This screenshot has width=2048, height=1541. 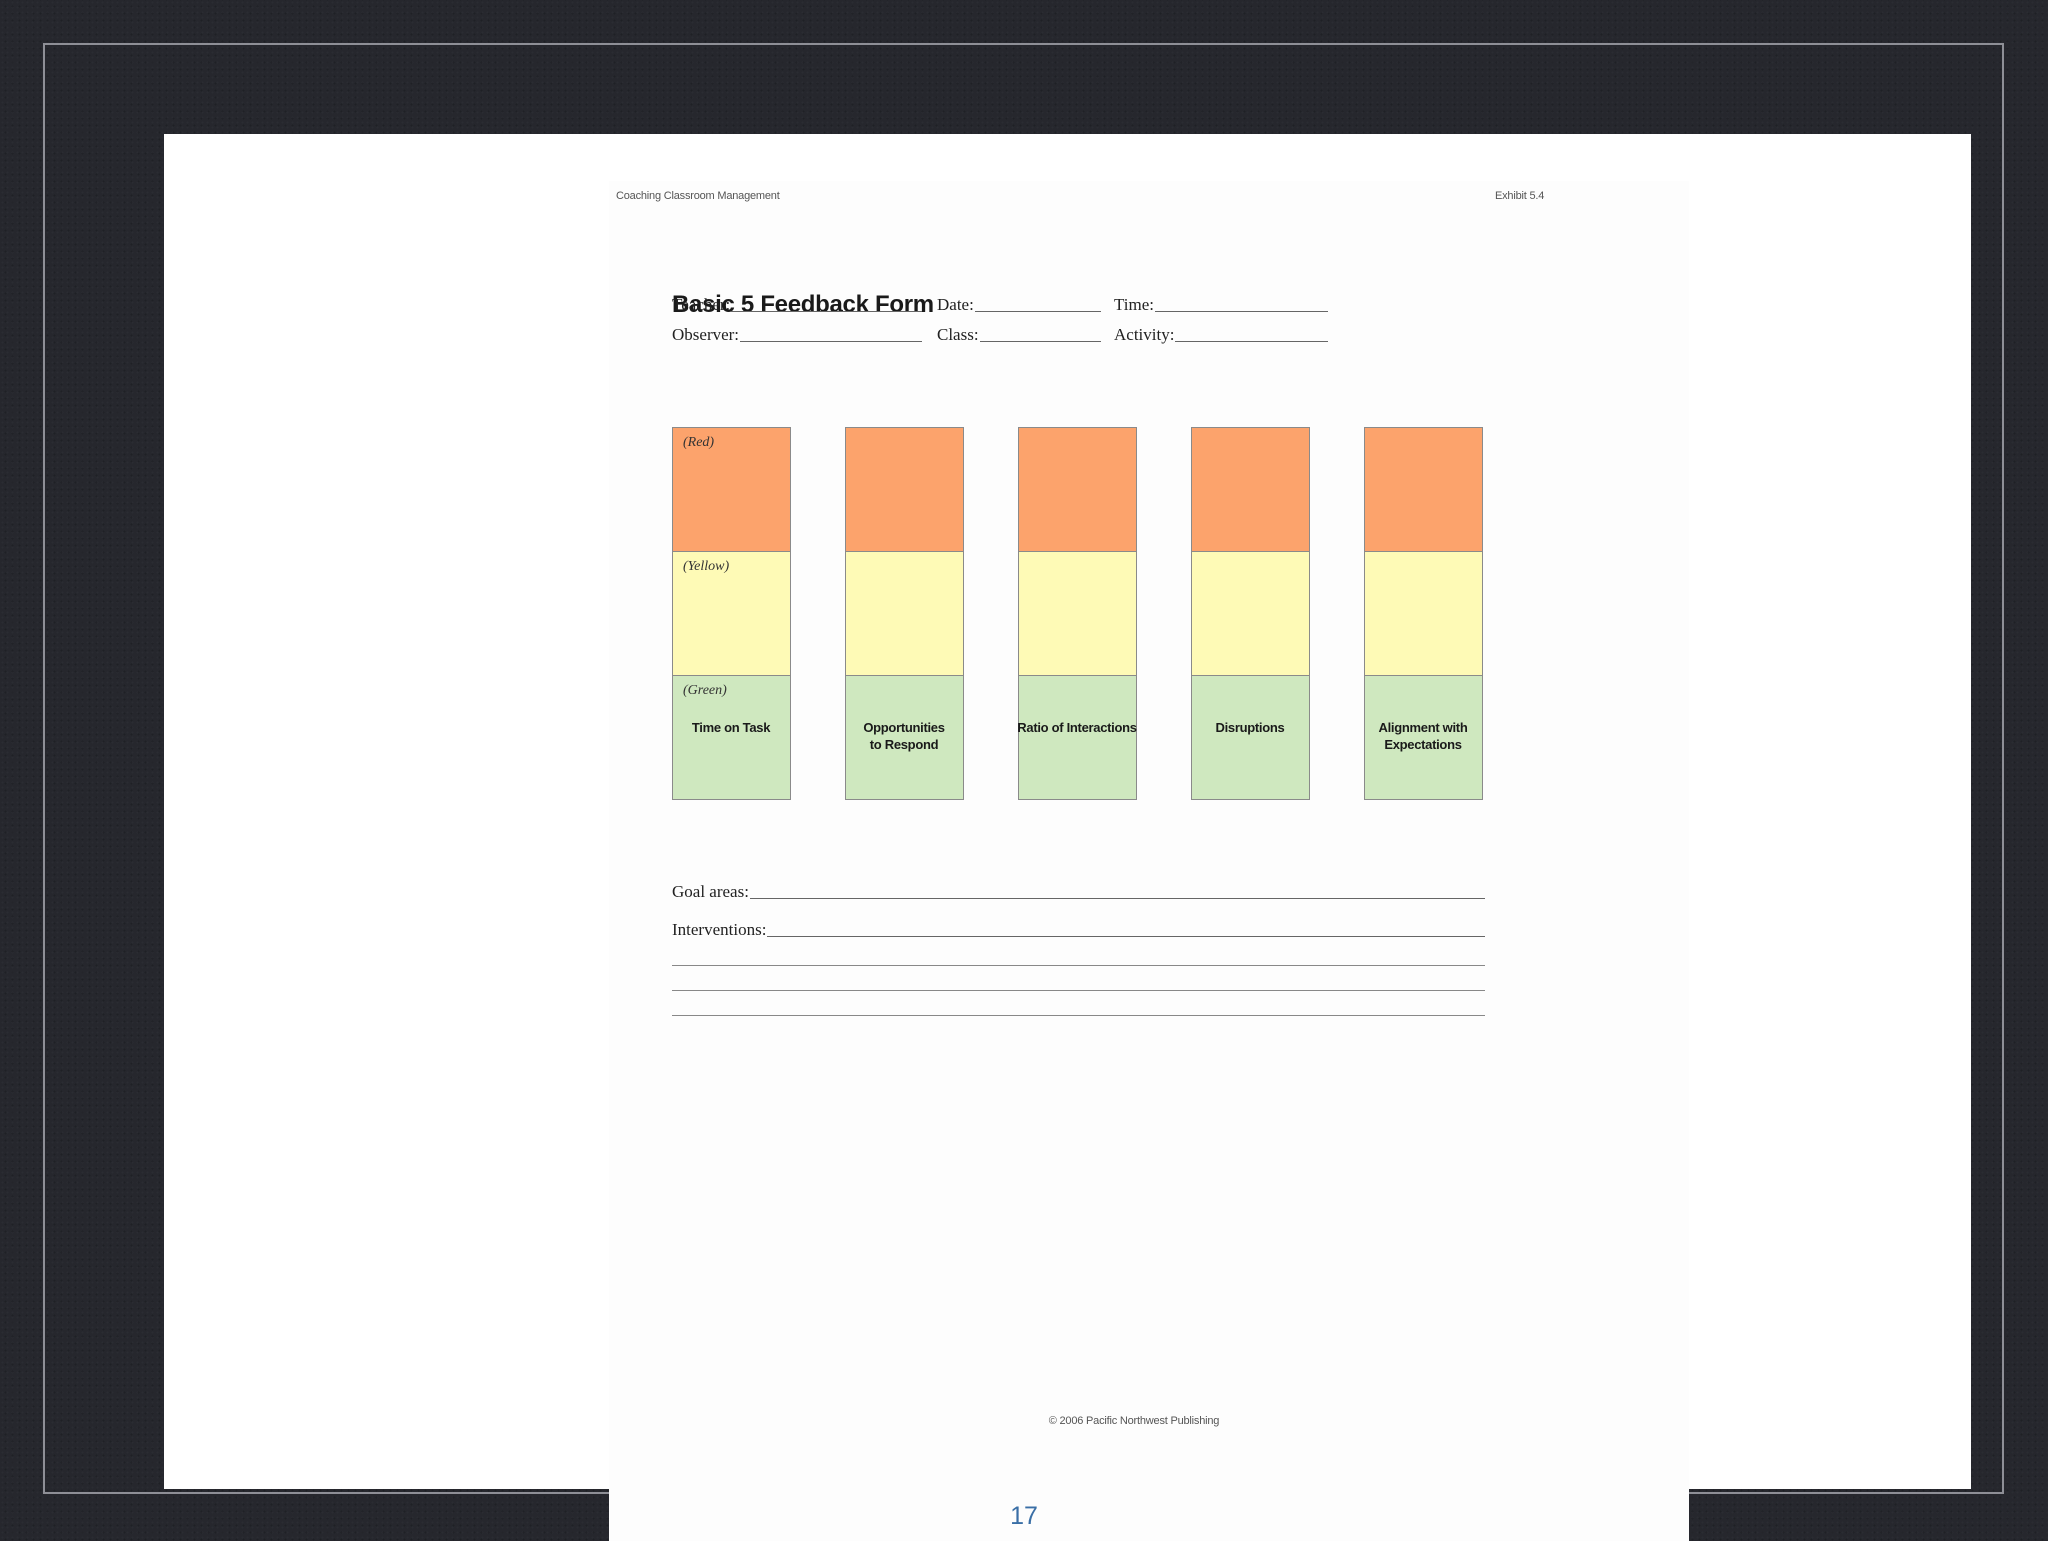 What do you see at coordinates (1019, 334) in the screenshot?
I see `class-field: Class:` at bounding box center [1019, 334].